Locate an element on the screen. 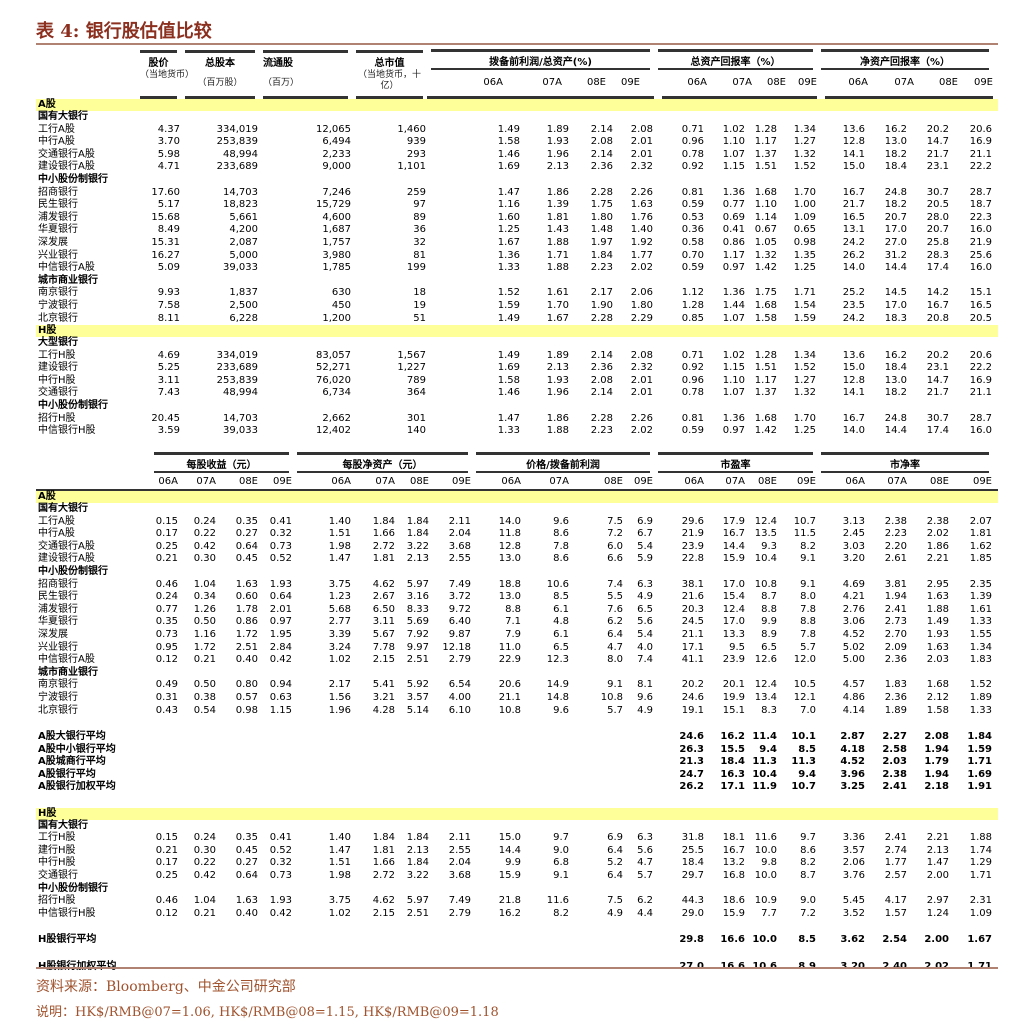  cell-value: 17.1 is located at coordinates (732, 787).